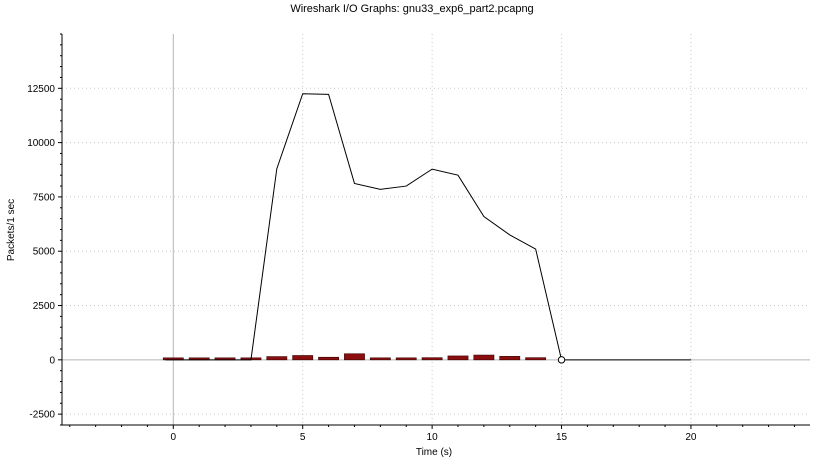  Describe the element at coordinates (44, 252) in the screenshot. I see `y-tick-label: 5000` at that location.